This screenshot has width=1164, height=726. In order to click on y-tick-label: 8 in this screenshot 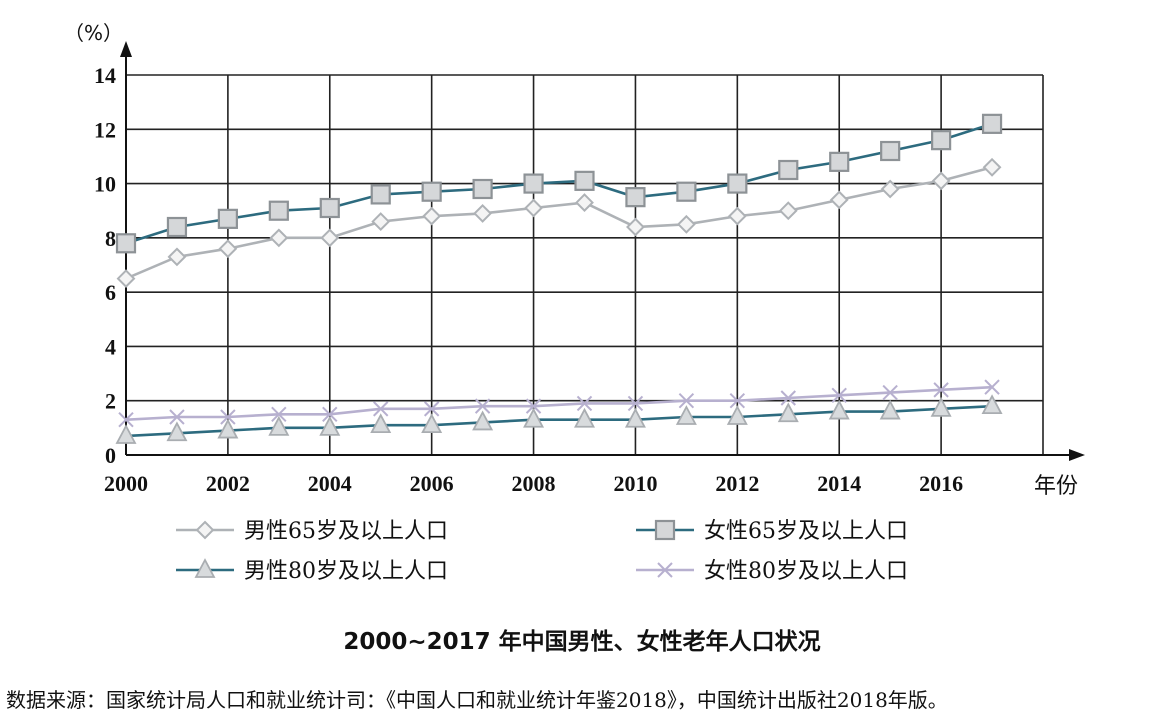, I will do `click(110, 238)`.